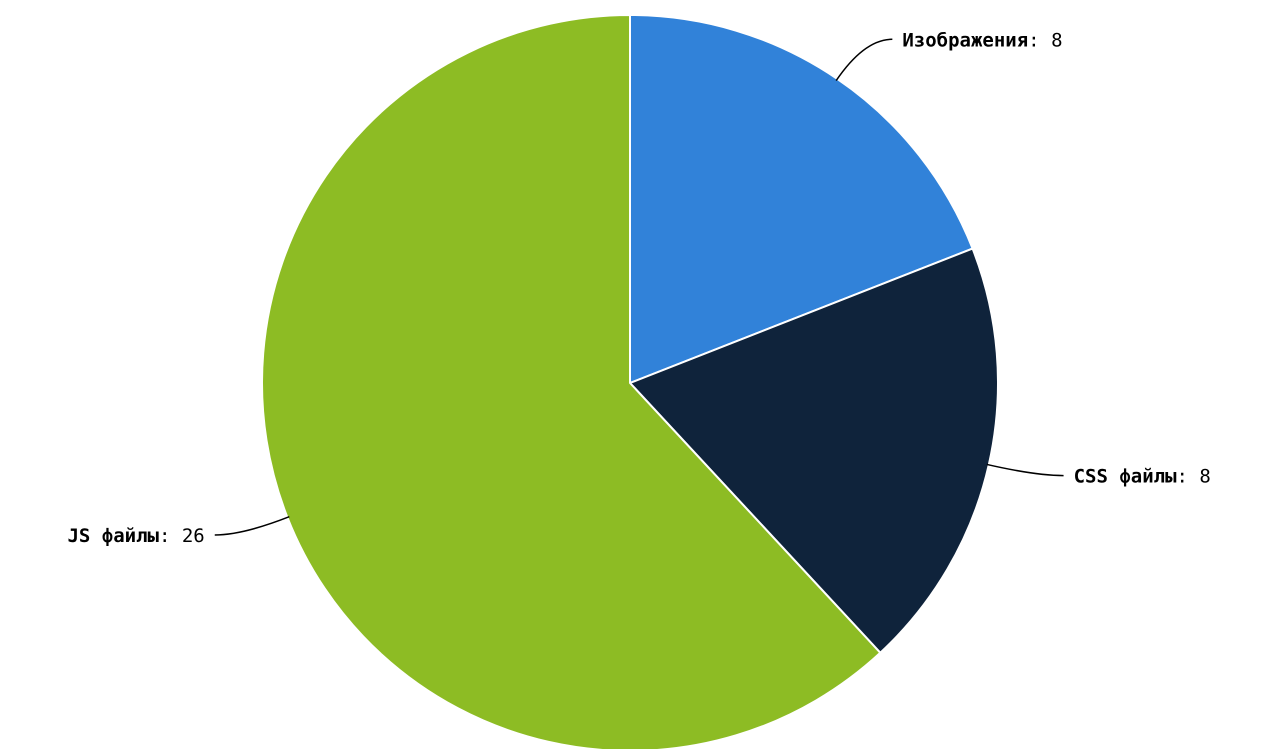  I want to click on data-label-1: CSS файлы: 8, so click(1142, 477).